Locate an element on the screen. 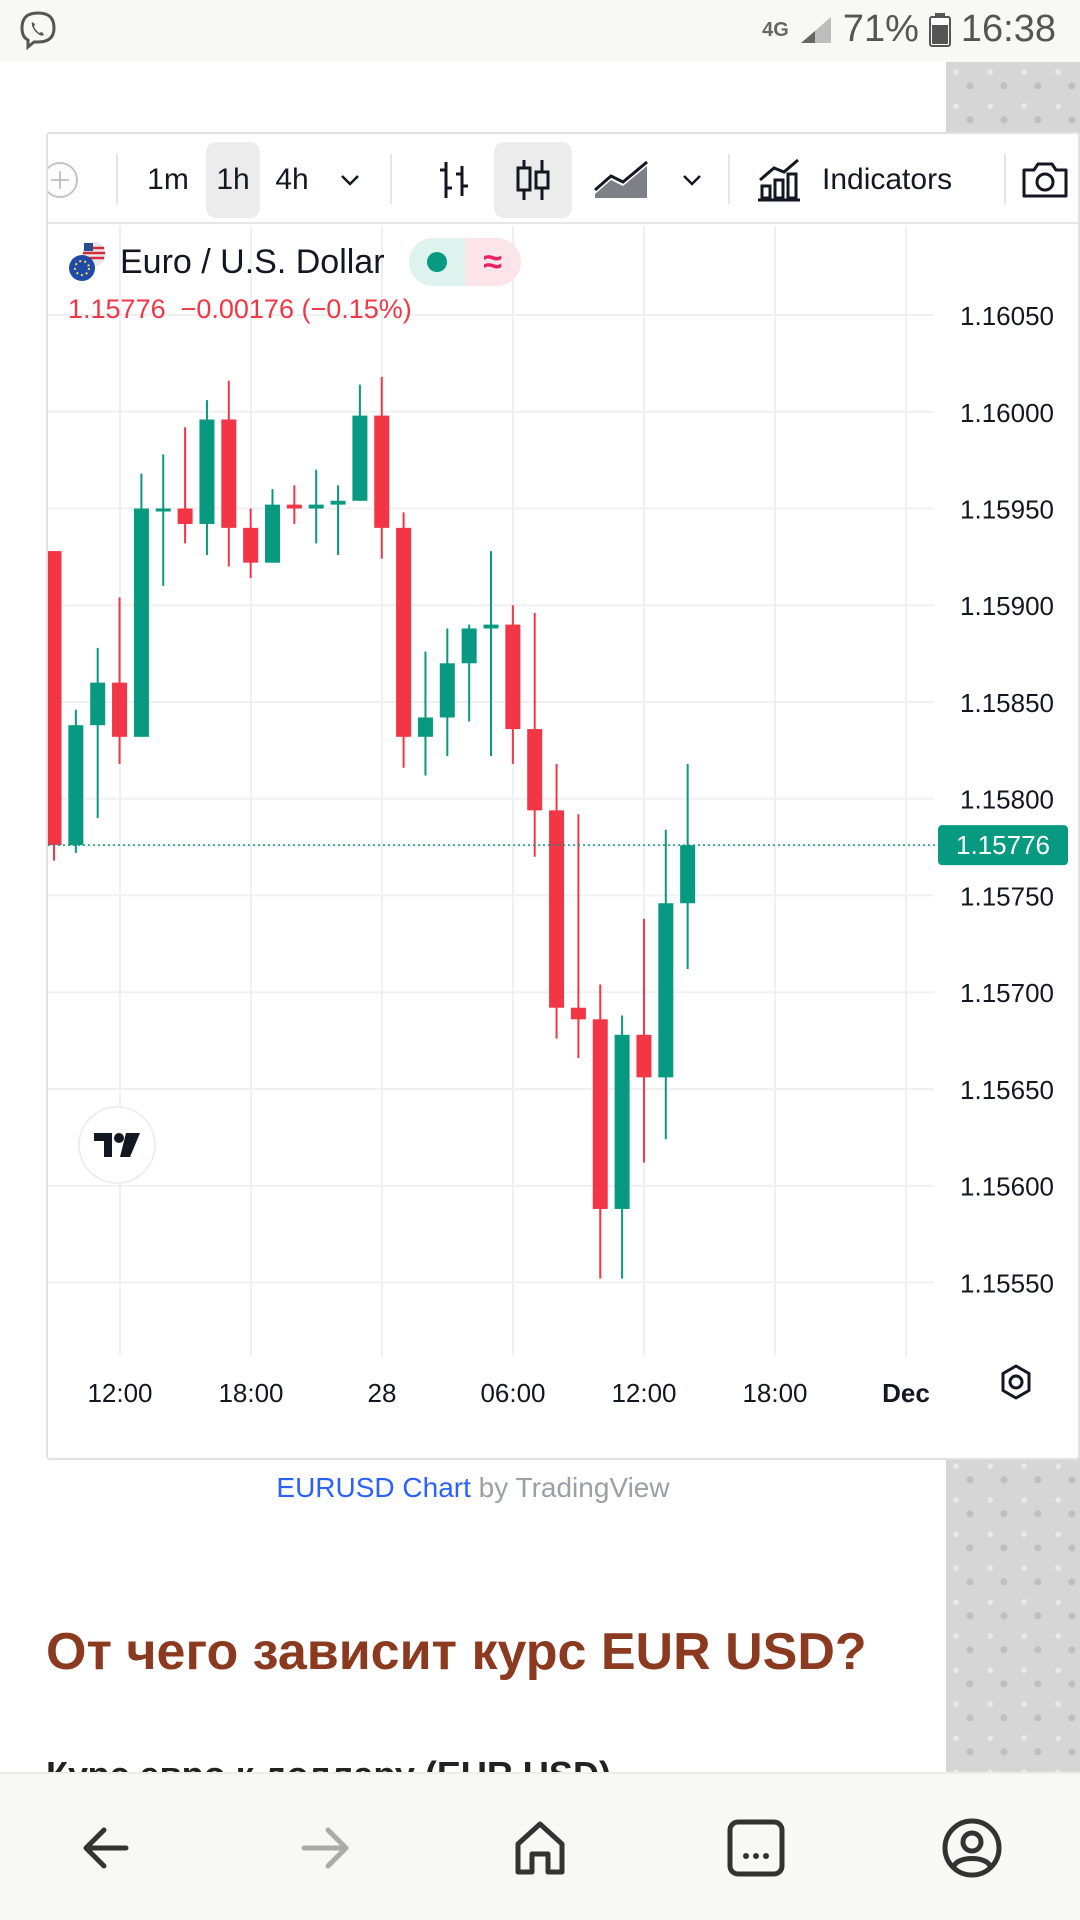 The height and width of the screenshot is (1920, 1080). add-symbol-icon is located at coordinates (63, 180).